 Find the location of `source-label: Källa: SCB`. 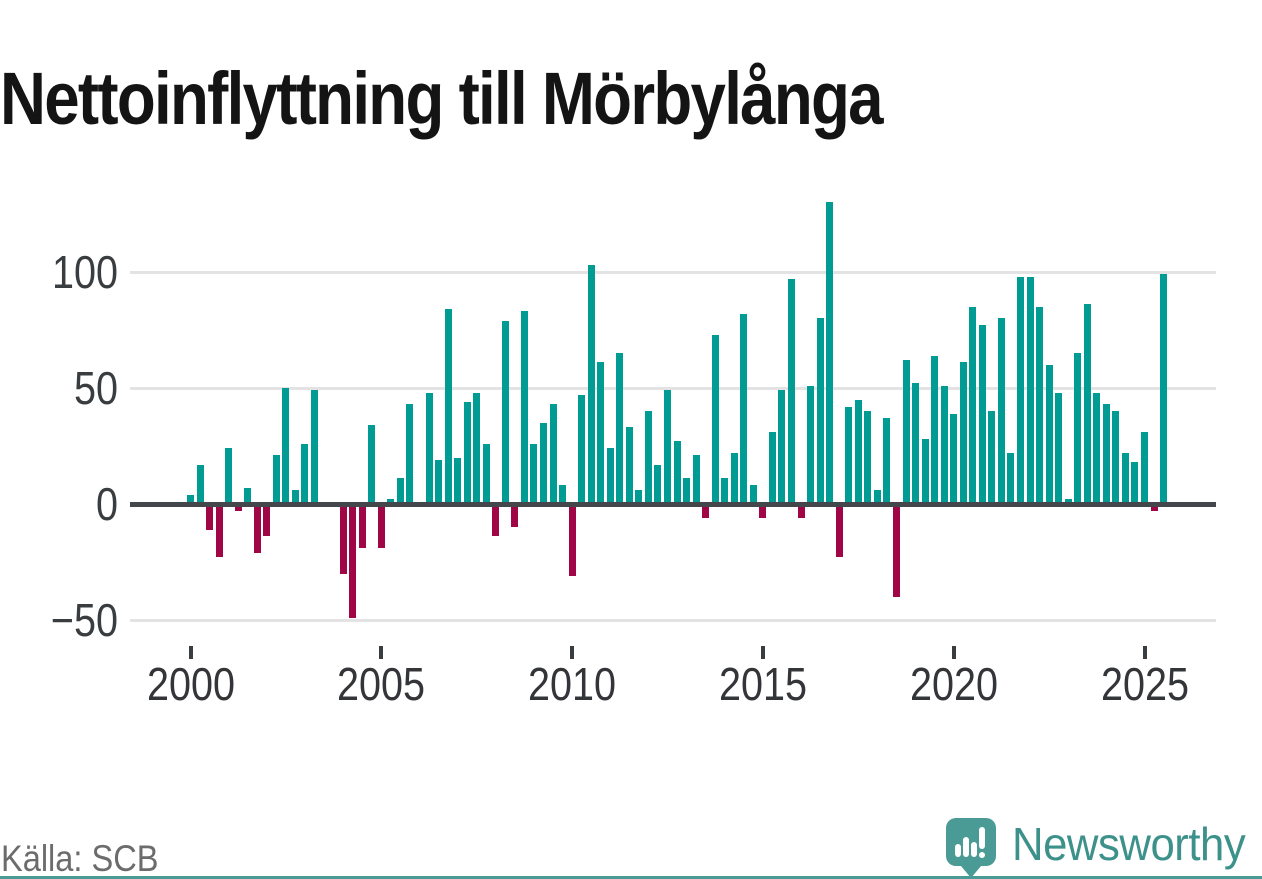

source-label: Källa: SCB is located at coordinates (80, 858).